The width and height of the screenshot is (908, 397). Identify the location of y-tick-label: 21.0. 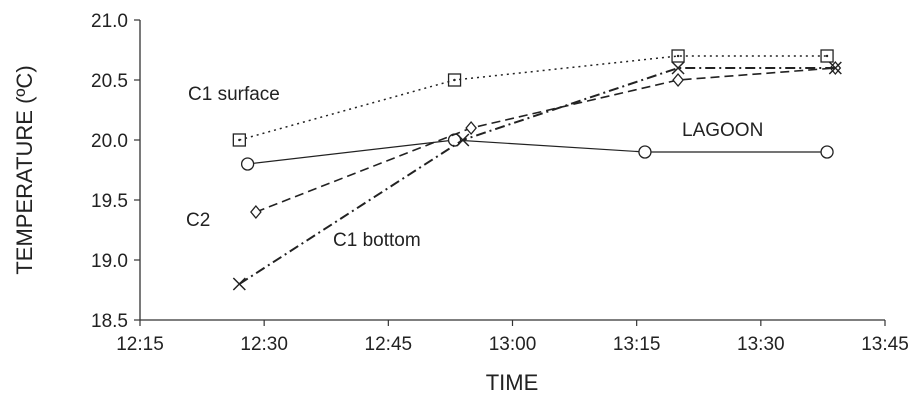
(109, 21).